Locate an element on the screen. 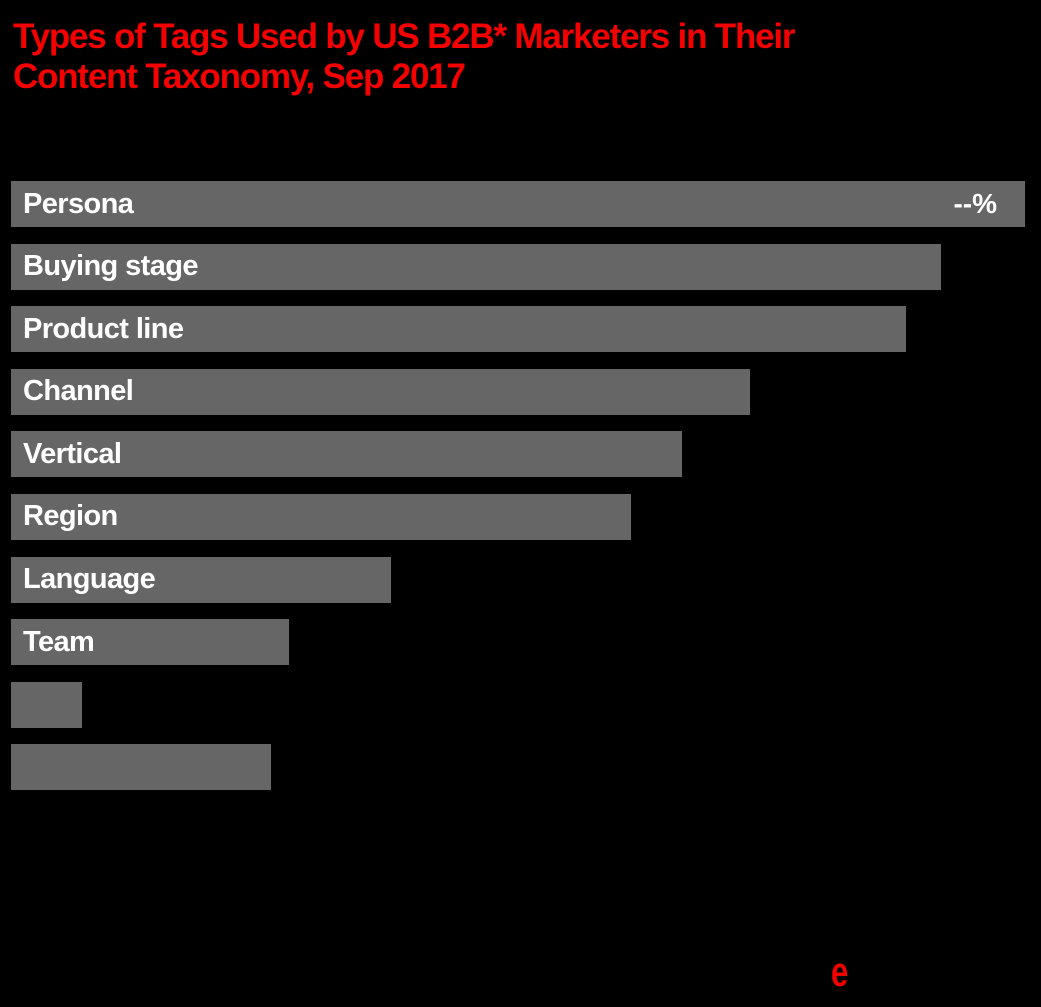  chart-title-line-2: Content Taxonomy, Sep 2017 is located at coordinates (239, 76).